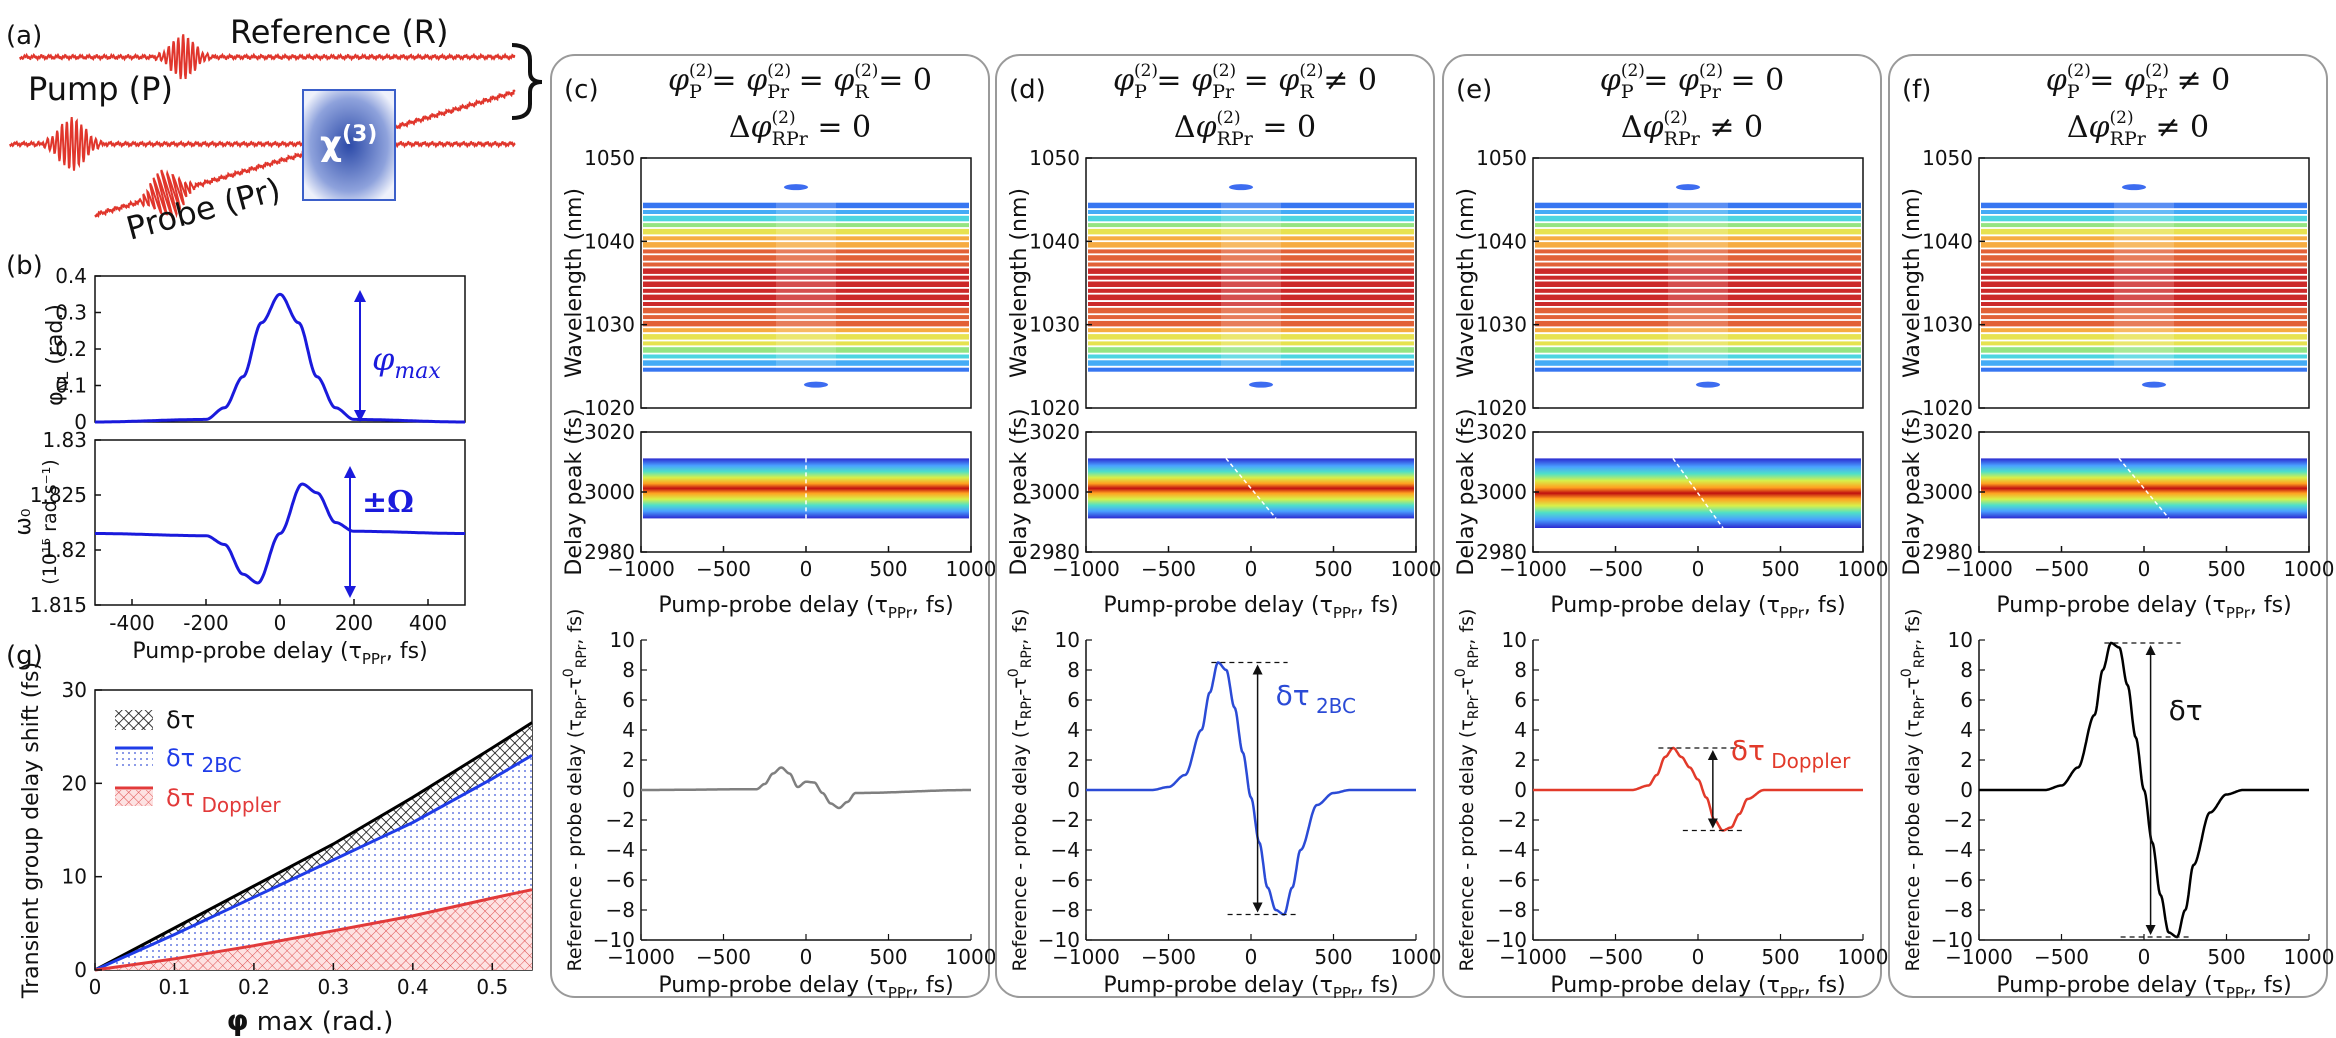 This screenshot has height=1038, width=2336. Describe the element at coordinates (24, 266) in the screenshot. I see `panel-b-label: (b)` at that location.